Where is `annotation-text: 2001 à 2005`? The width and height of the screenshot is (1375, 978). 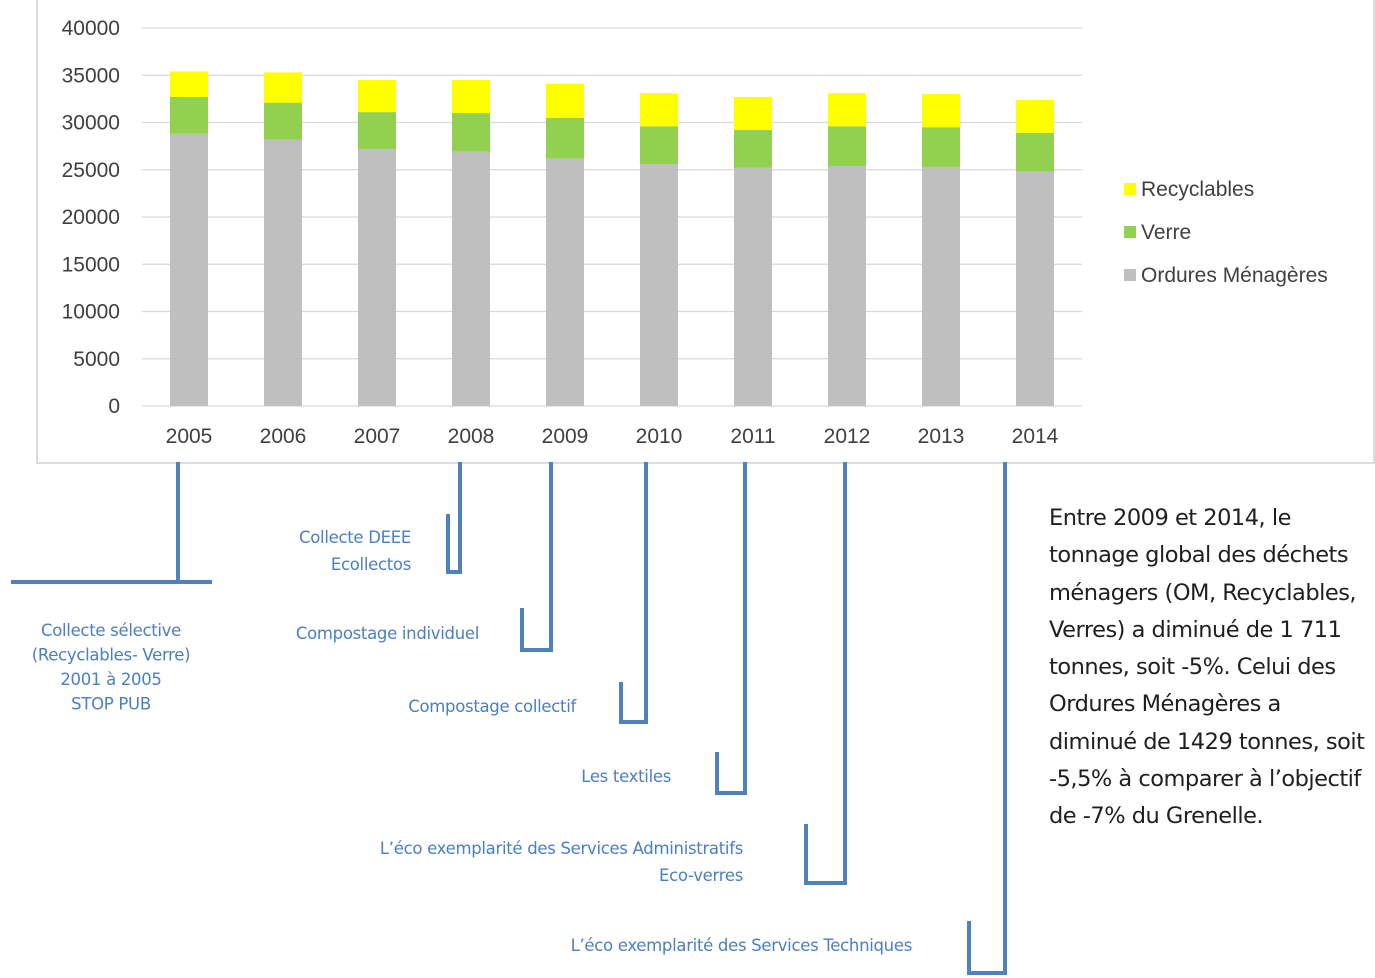 annotation-text: 2001 à 2005 is located at coordinates (110, 679).